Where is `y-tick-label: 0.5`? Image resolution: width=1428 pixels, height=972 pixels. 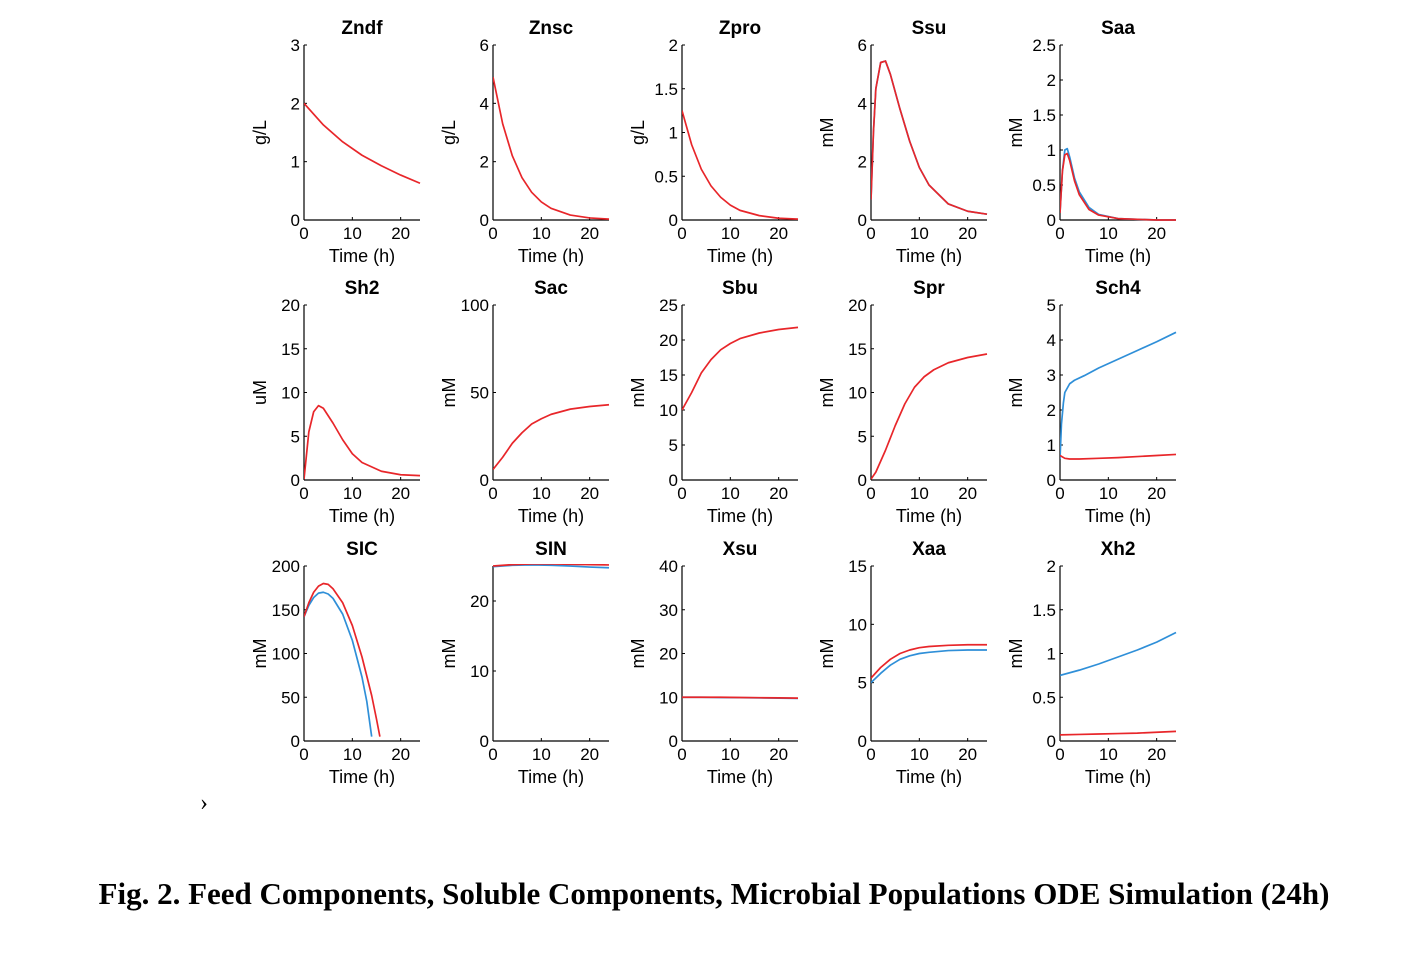 y-tick-label: 0.5 is located at coordinates (666, 176).